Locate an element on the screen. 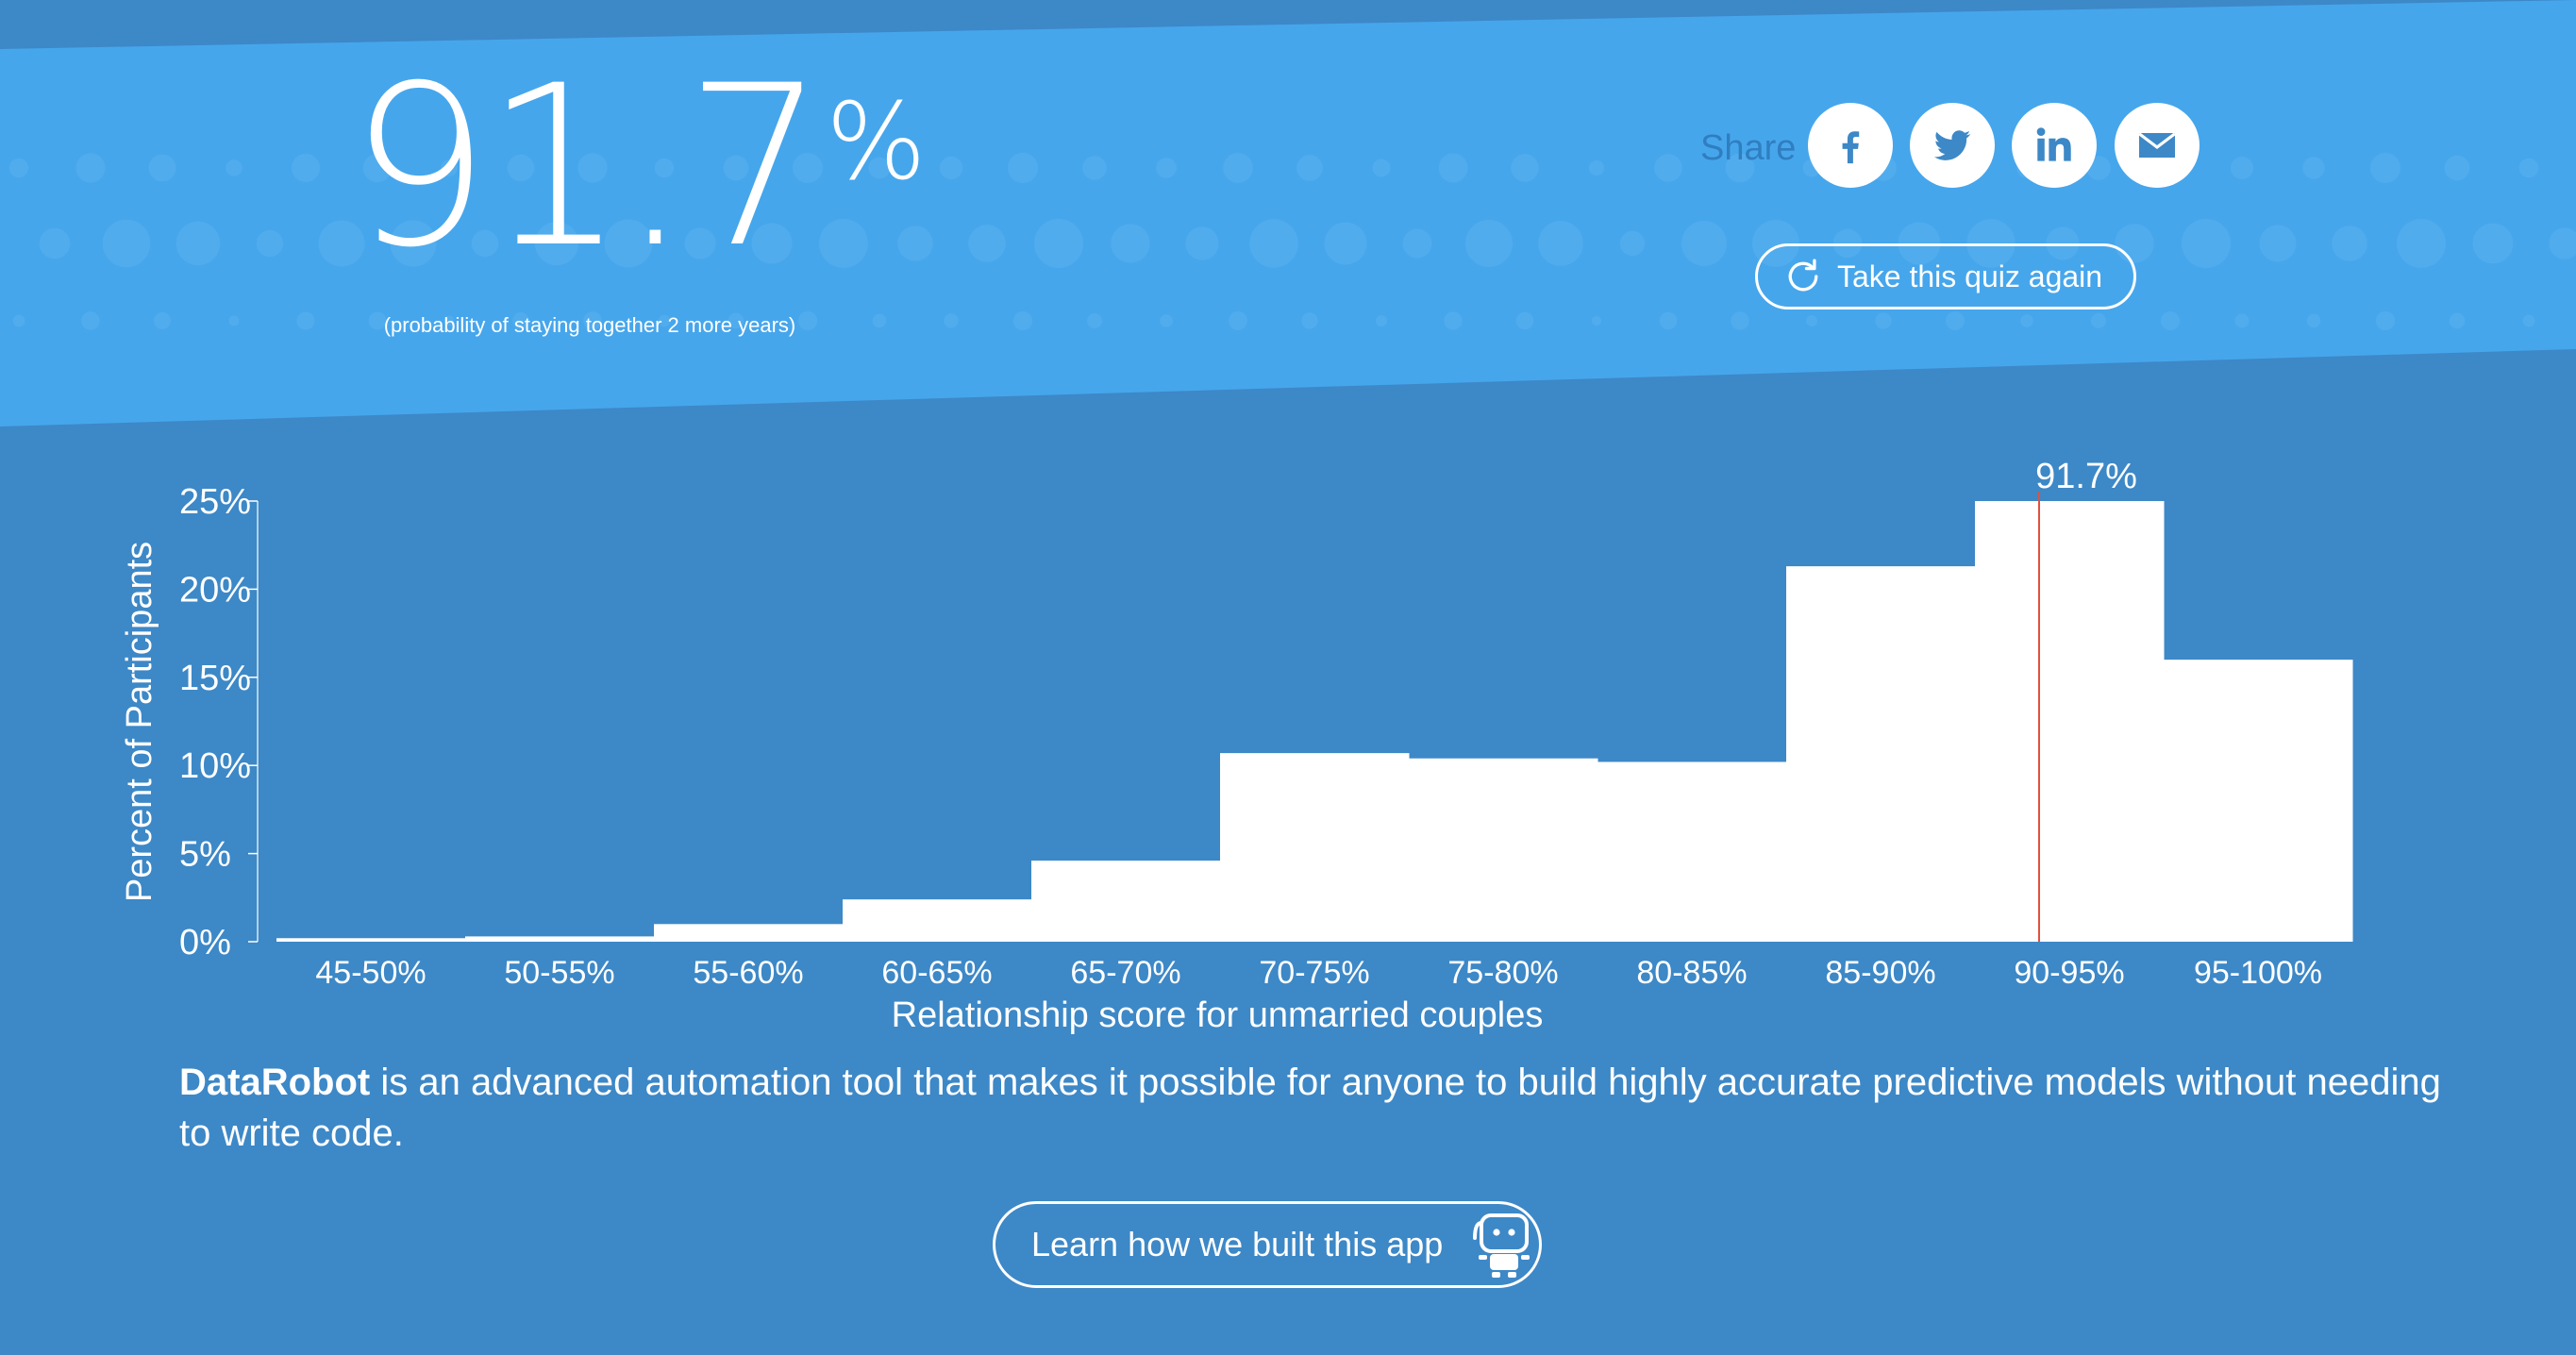  linkedin-share-button is located at coordinates (2054, 145).